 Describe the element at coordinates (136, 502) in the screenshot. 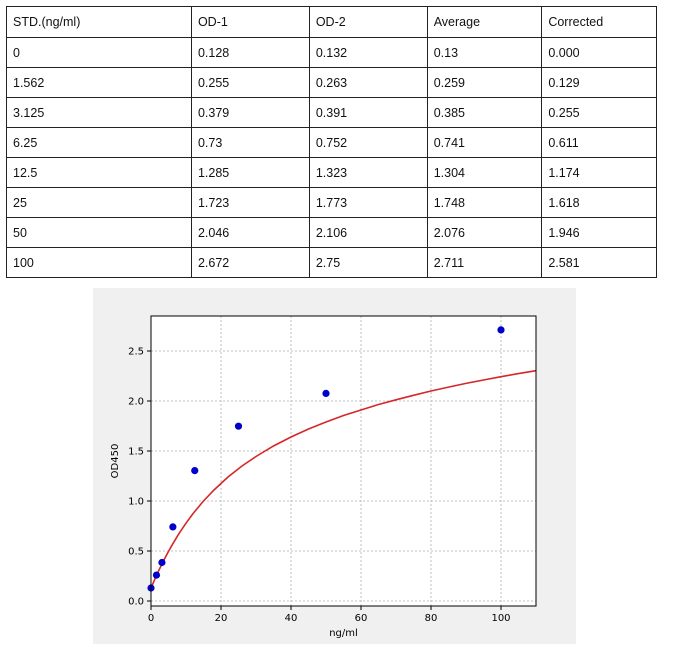

I see `y-tick-label: 1.0` at that location.